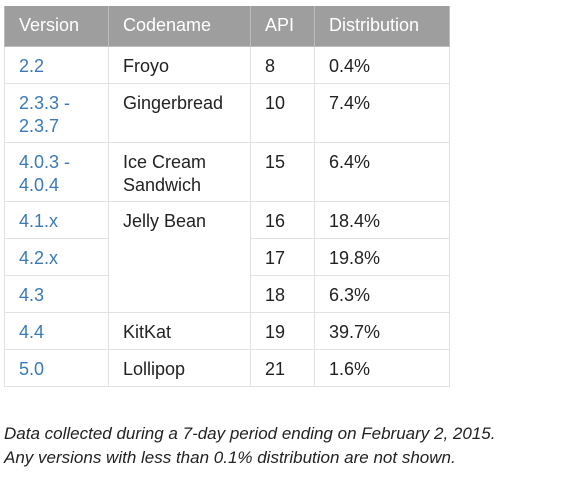 The width and height of the screenshot is (570, 479). I want to click on version-cell: 4.3, so click(56, 293).